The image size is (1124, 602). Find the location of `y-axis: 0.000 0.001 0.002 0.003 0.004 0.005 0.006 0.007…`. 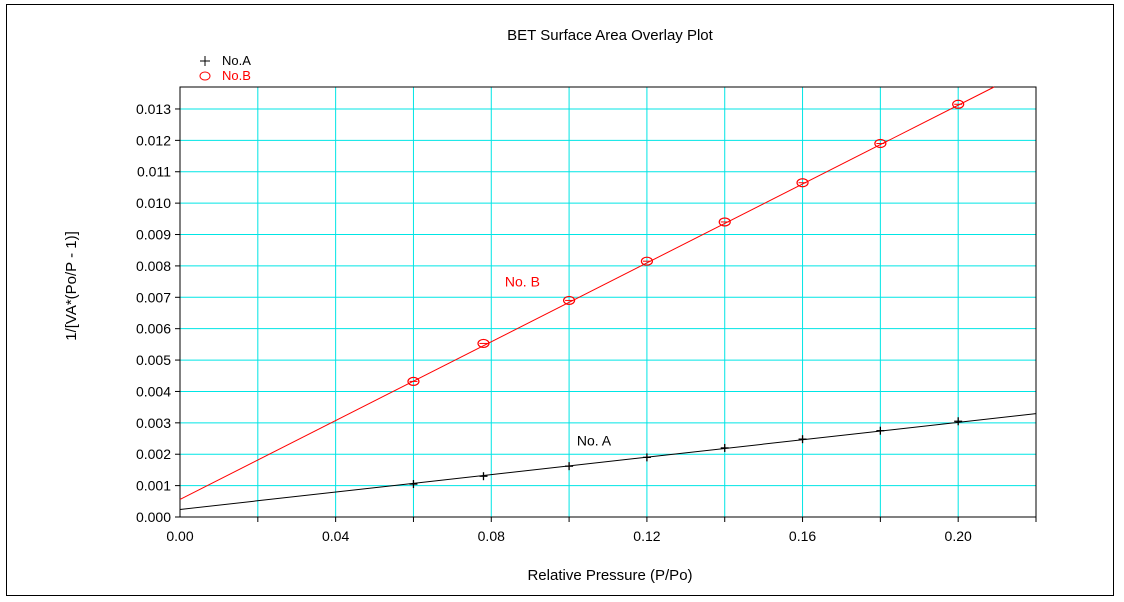

y-axis: 0.000 0.001 0.002 0.003 0.004 0.005 0.006 0.007… is located at coordinates (158, 313).